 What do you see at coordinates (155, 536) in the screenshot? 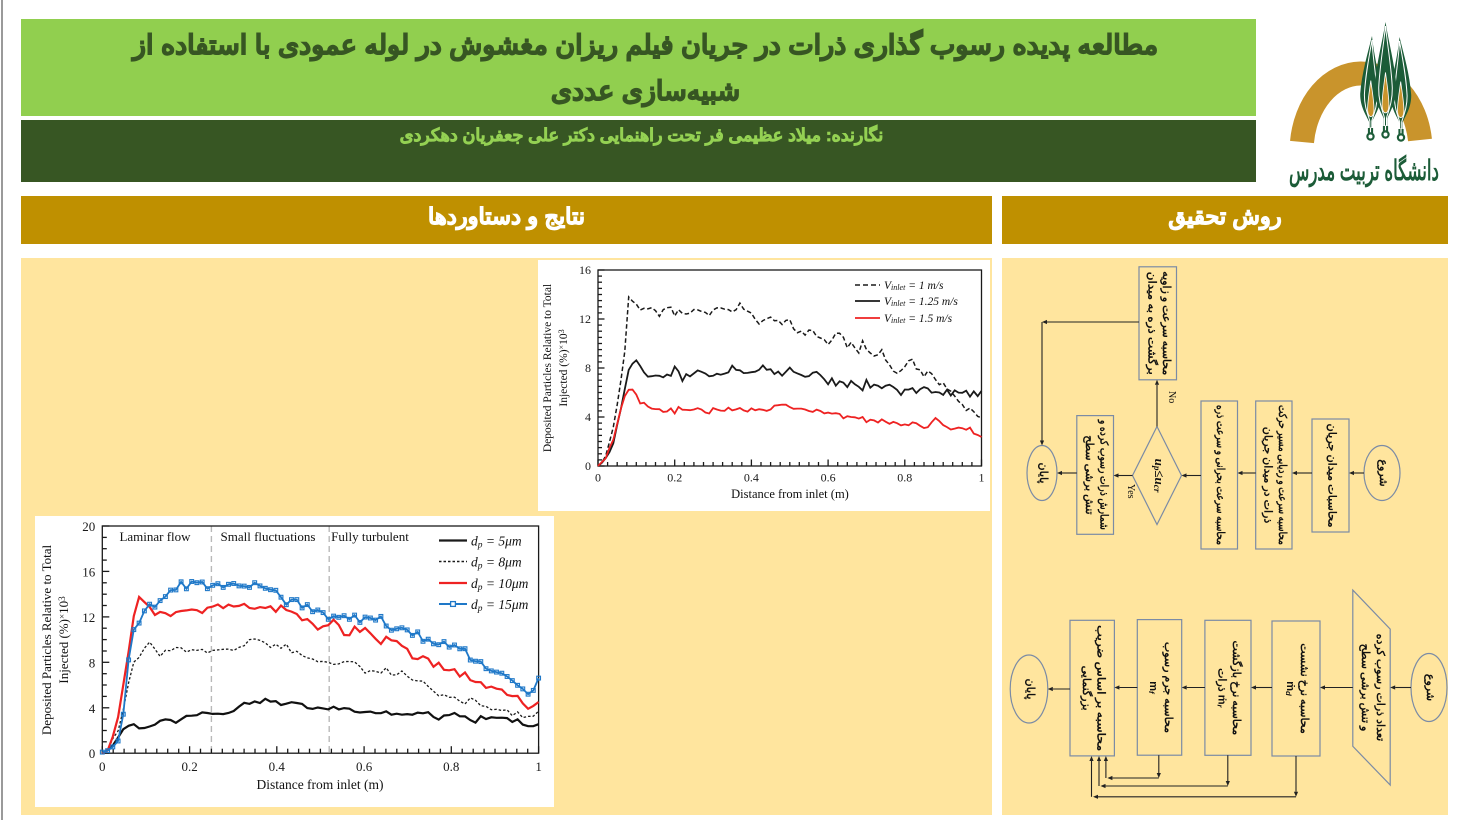
I see `svg-text: Laminar flow` at bounding box center [155, 536].